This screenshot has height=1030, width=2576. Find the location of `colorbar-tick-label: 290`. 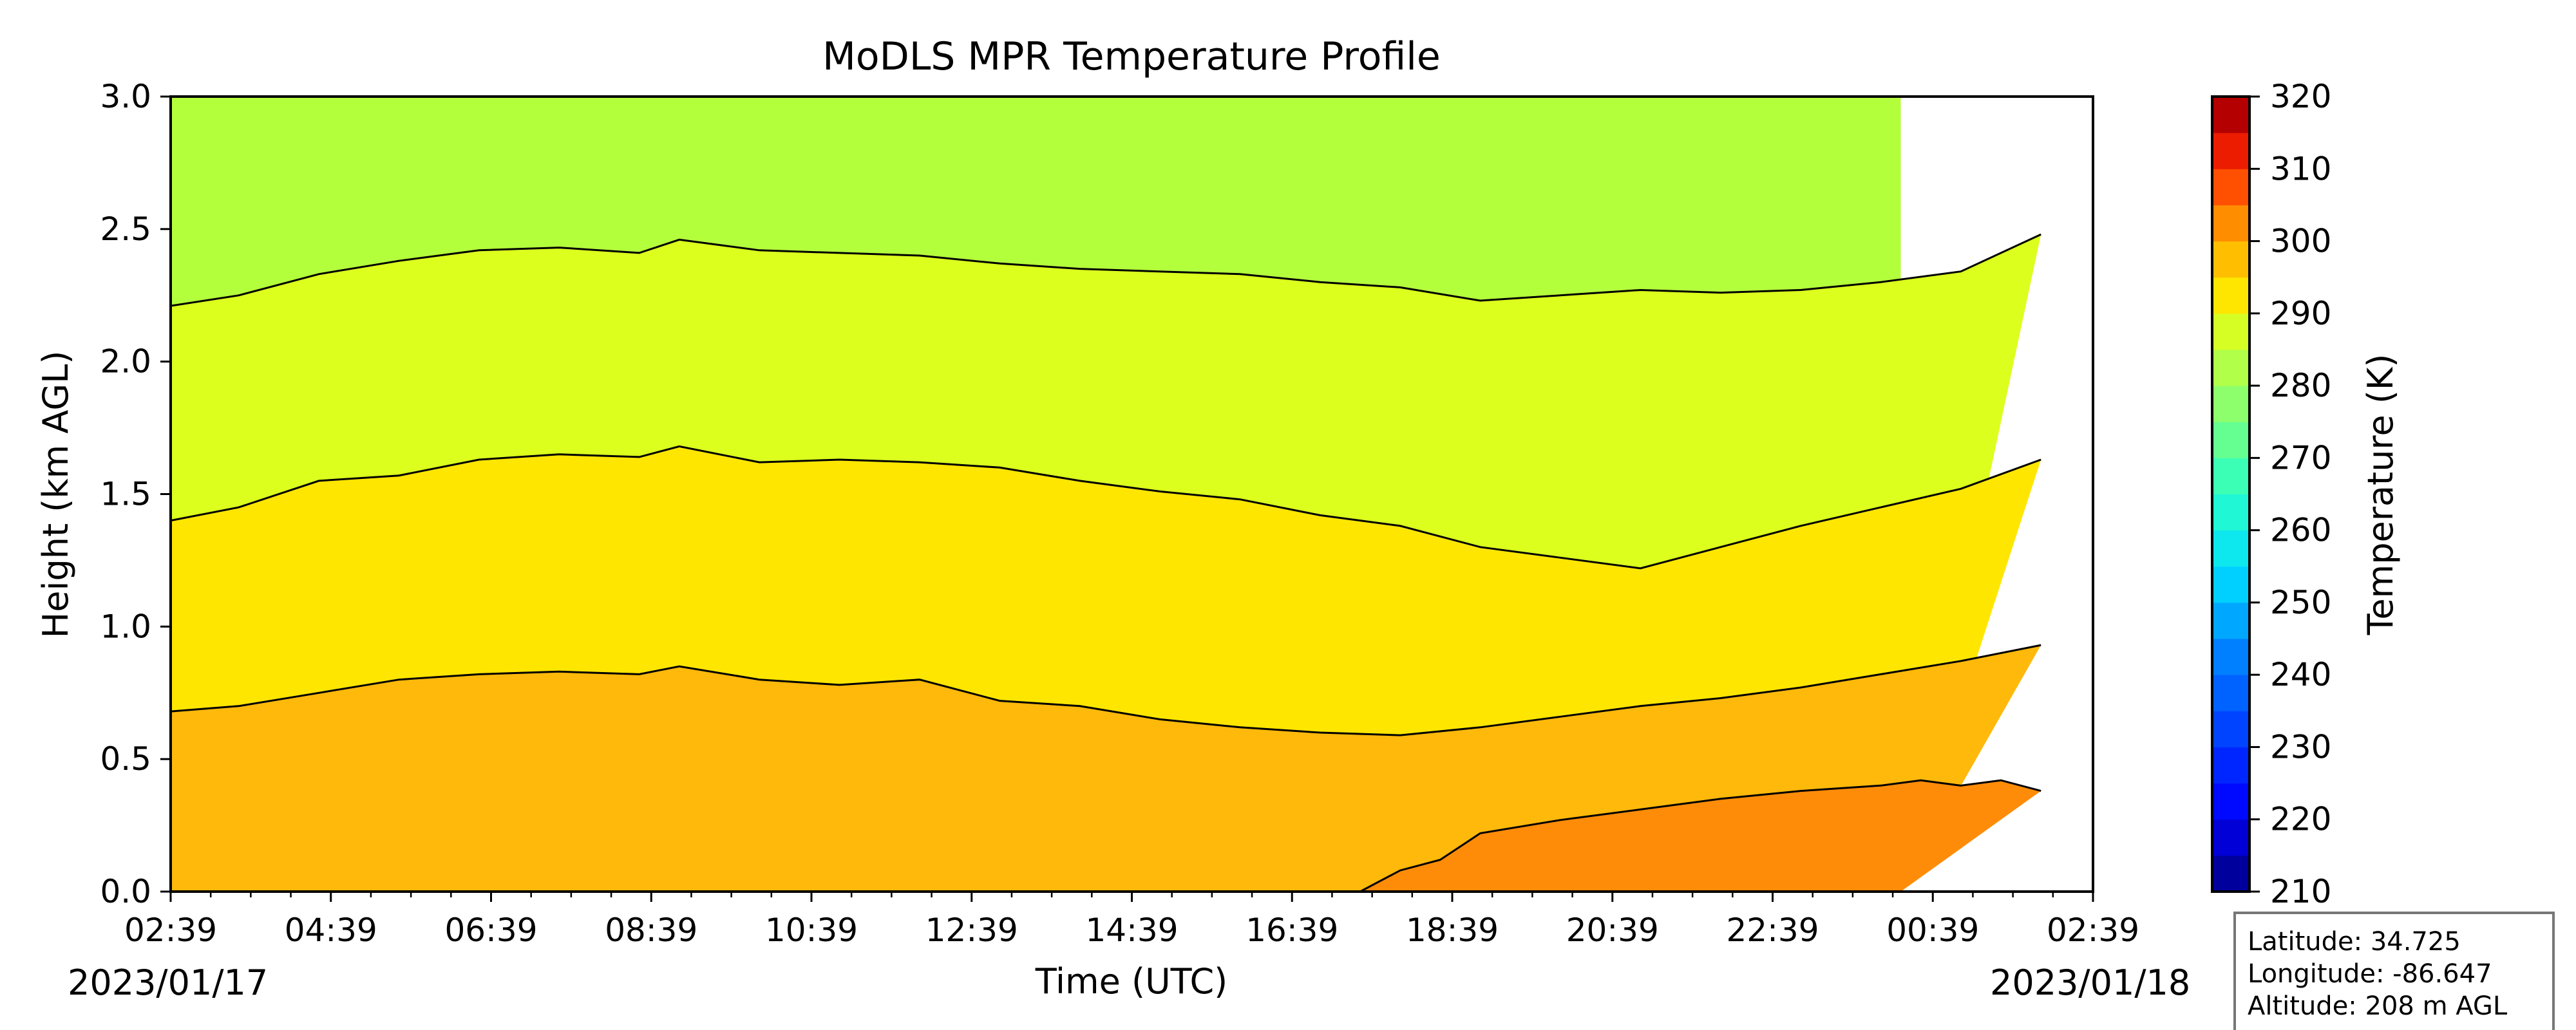

colorbar-tick-label: 290 is located at coordinates (2300, 314).